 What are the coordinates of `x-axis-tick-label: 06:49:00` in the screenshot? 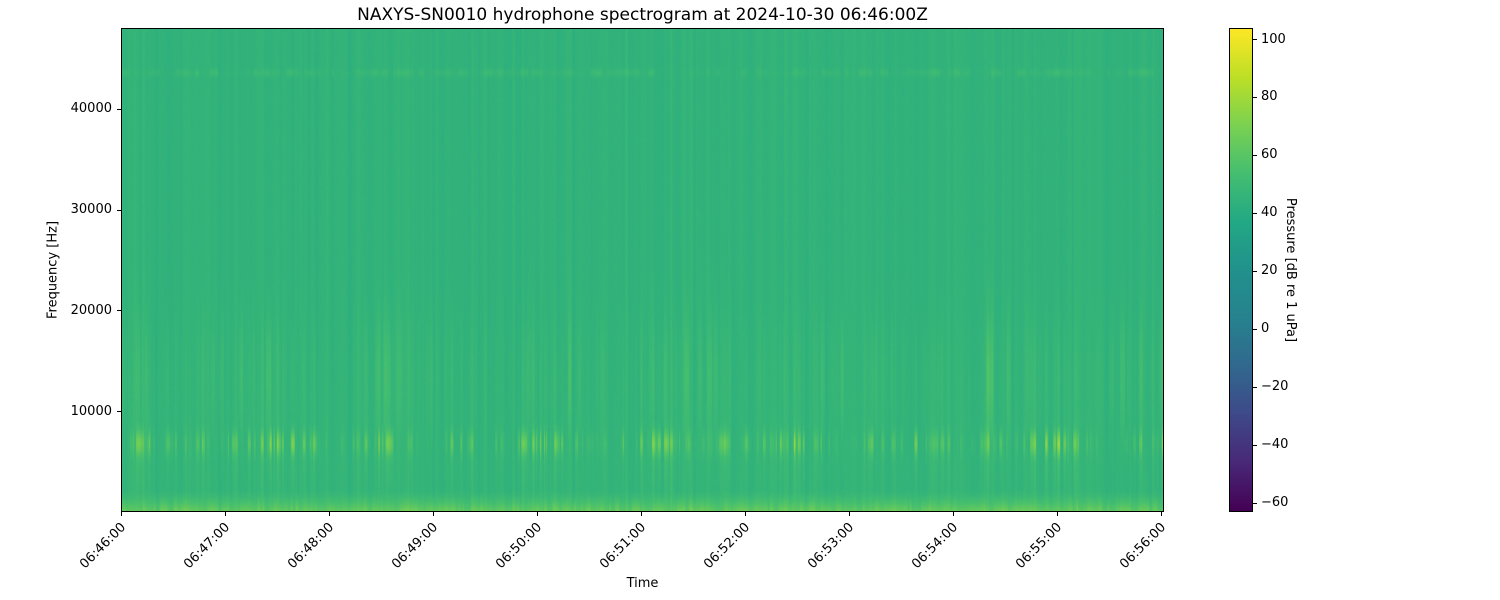 It's located at (414, 546).